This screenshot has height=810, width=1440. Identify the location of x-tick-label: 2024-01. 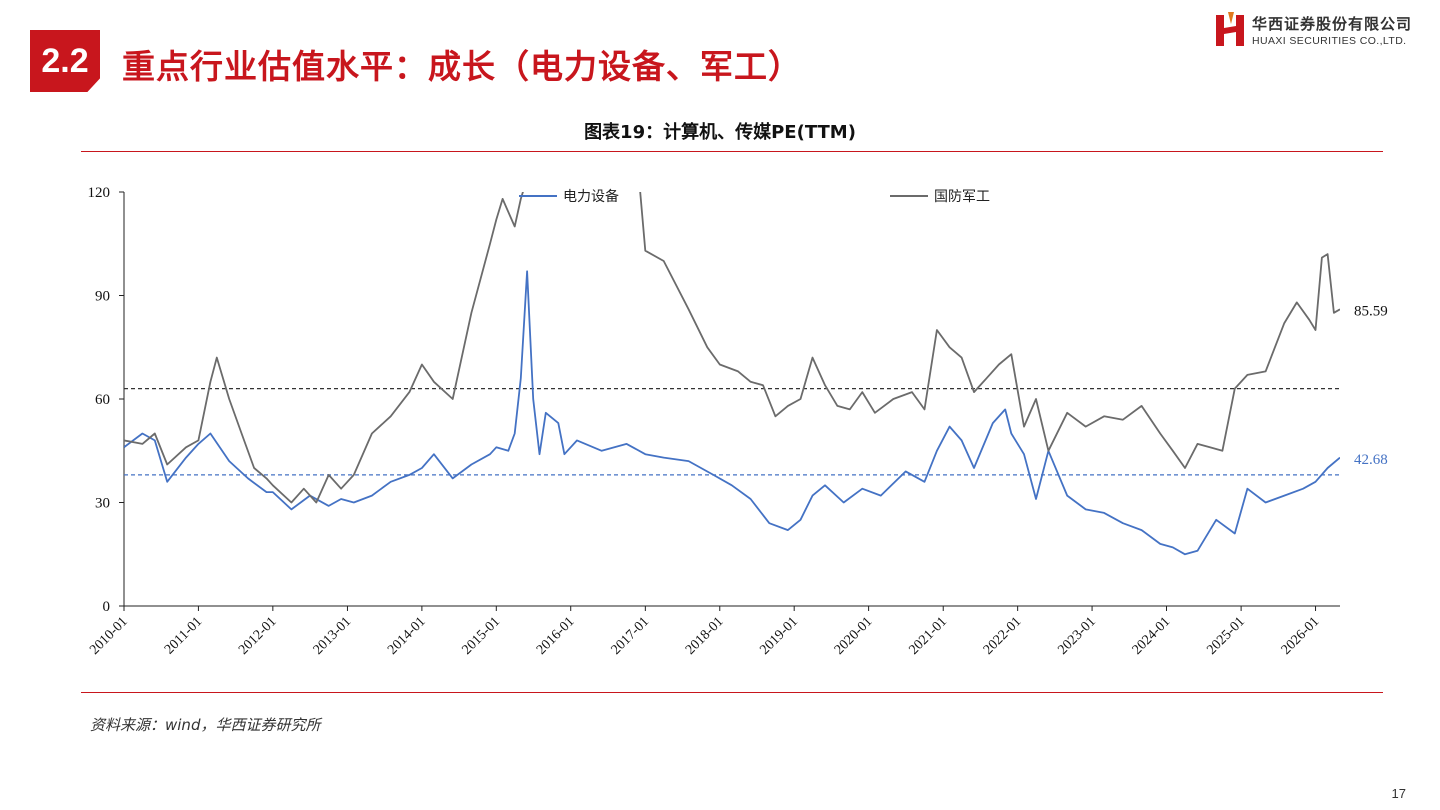
(1152, 636).